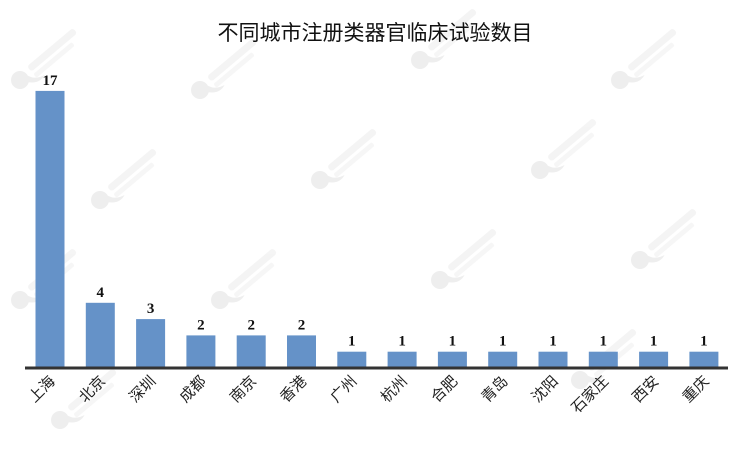 The image size is (750, 450). Describe the element at coordinates (201, 351) in the screenshot. I see `bar-成都` at that location.